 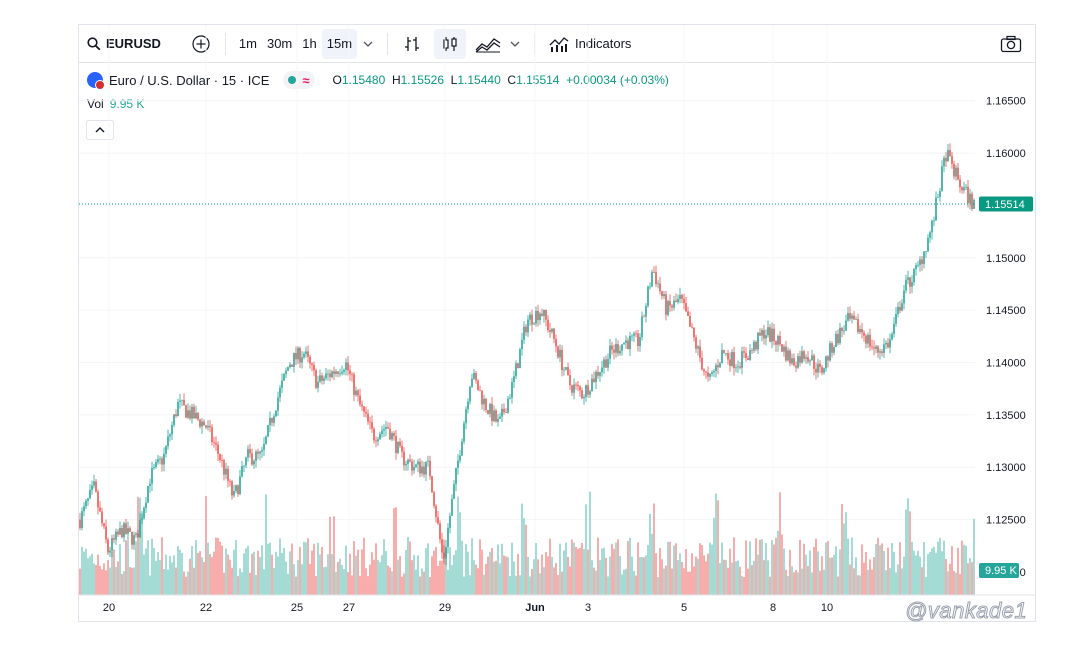 I want to click on bars-style-button, so click(x=412, y=44).